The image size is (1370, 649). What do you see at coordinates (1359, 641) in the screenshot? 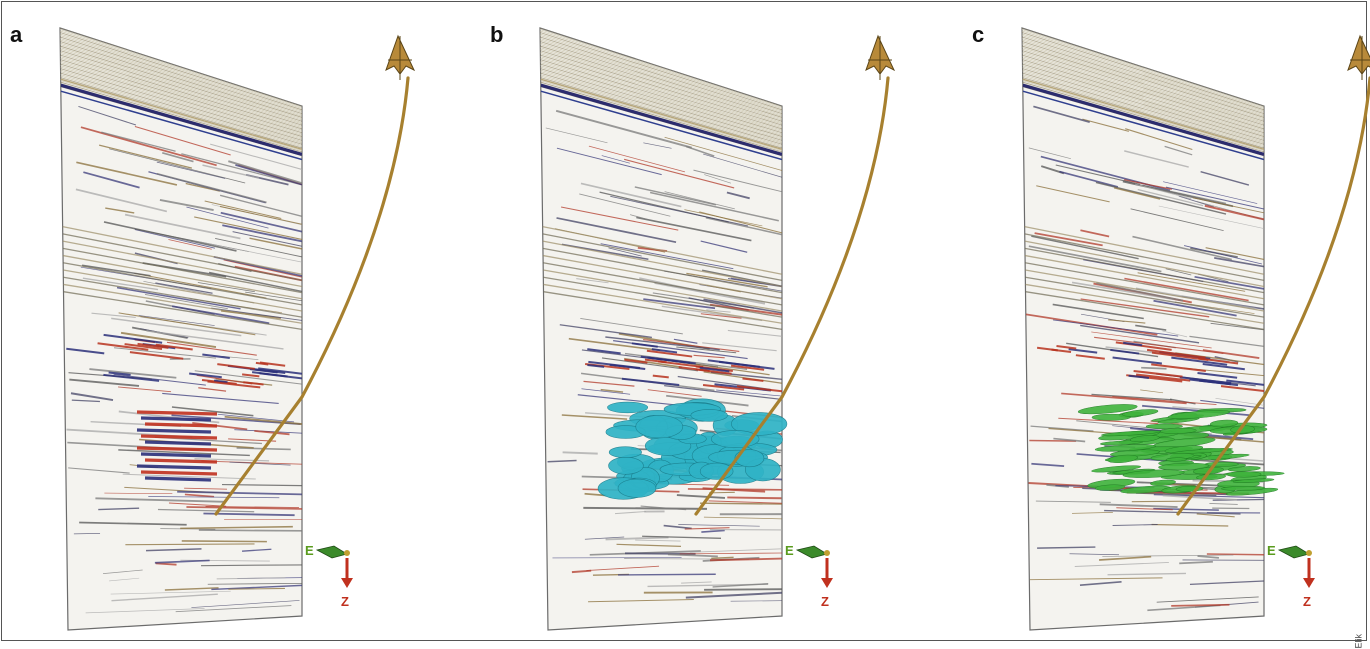
I see `image-credit: Elik` at bounding box center [1359, 641].